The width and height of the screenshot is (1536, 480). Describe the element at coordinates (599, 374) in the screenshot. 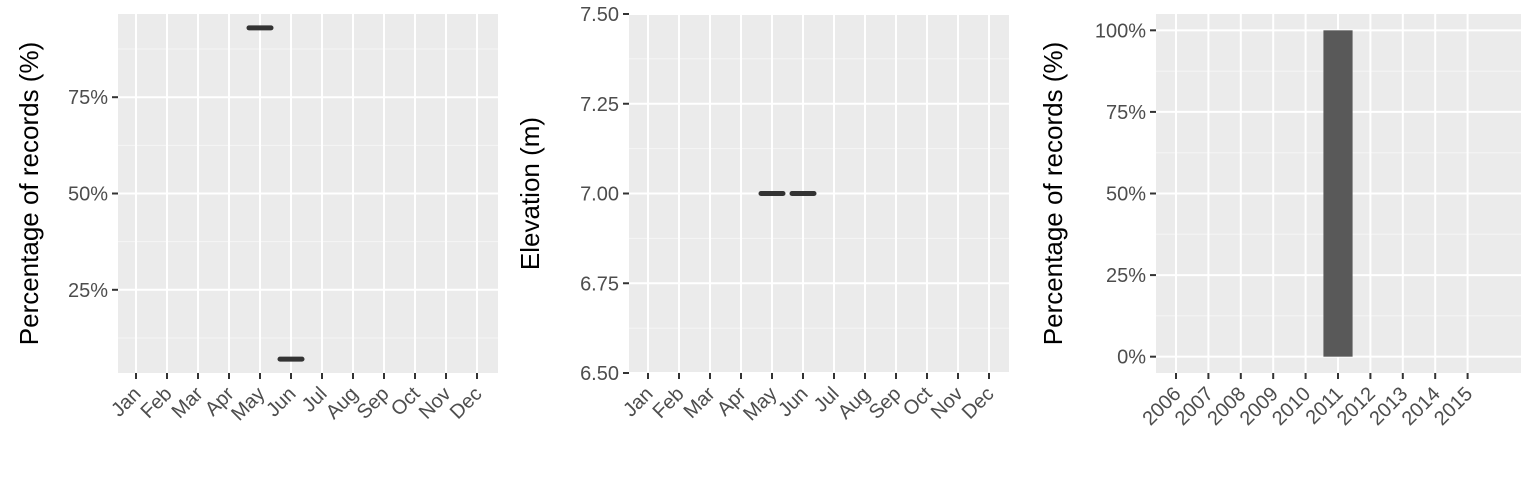

I see `y-tick-label: 6.50` at that location.